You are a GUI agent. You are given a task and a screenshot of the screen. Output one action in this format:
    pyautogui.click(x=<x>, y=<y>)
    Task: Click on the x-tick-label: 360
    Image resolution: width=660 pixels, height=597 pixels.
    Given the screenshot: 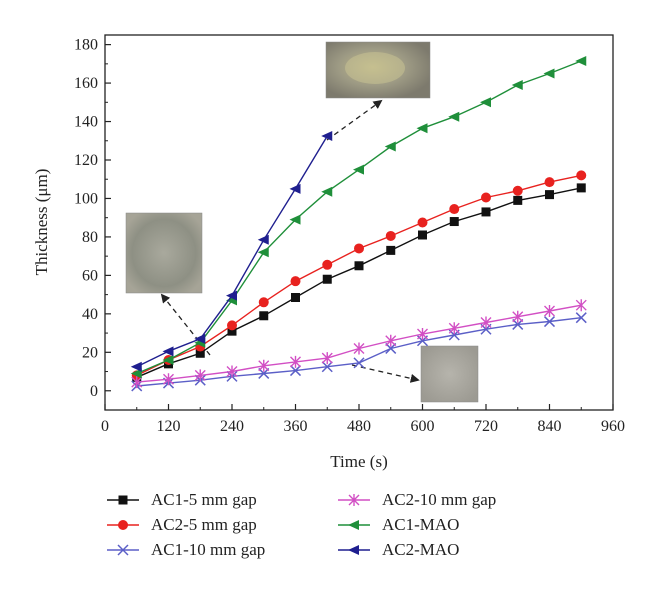 What is the action you would take?
    pyautogui.click(x=296, y=426)
    